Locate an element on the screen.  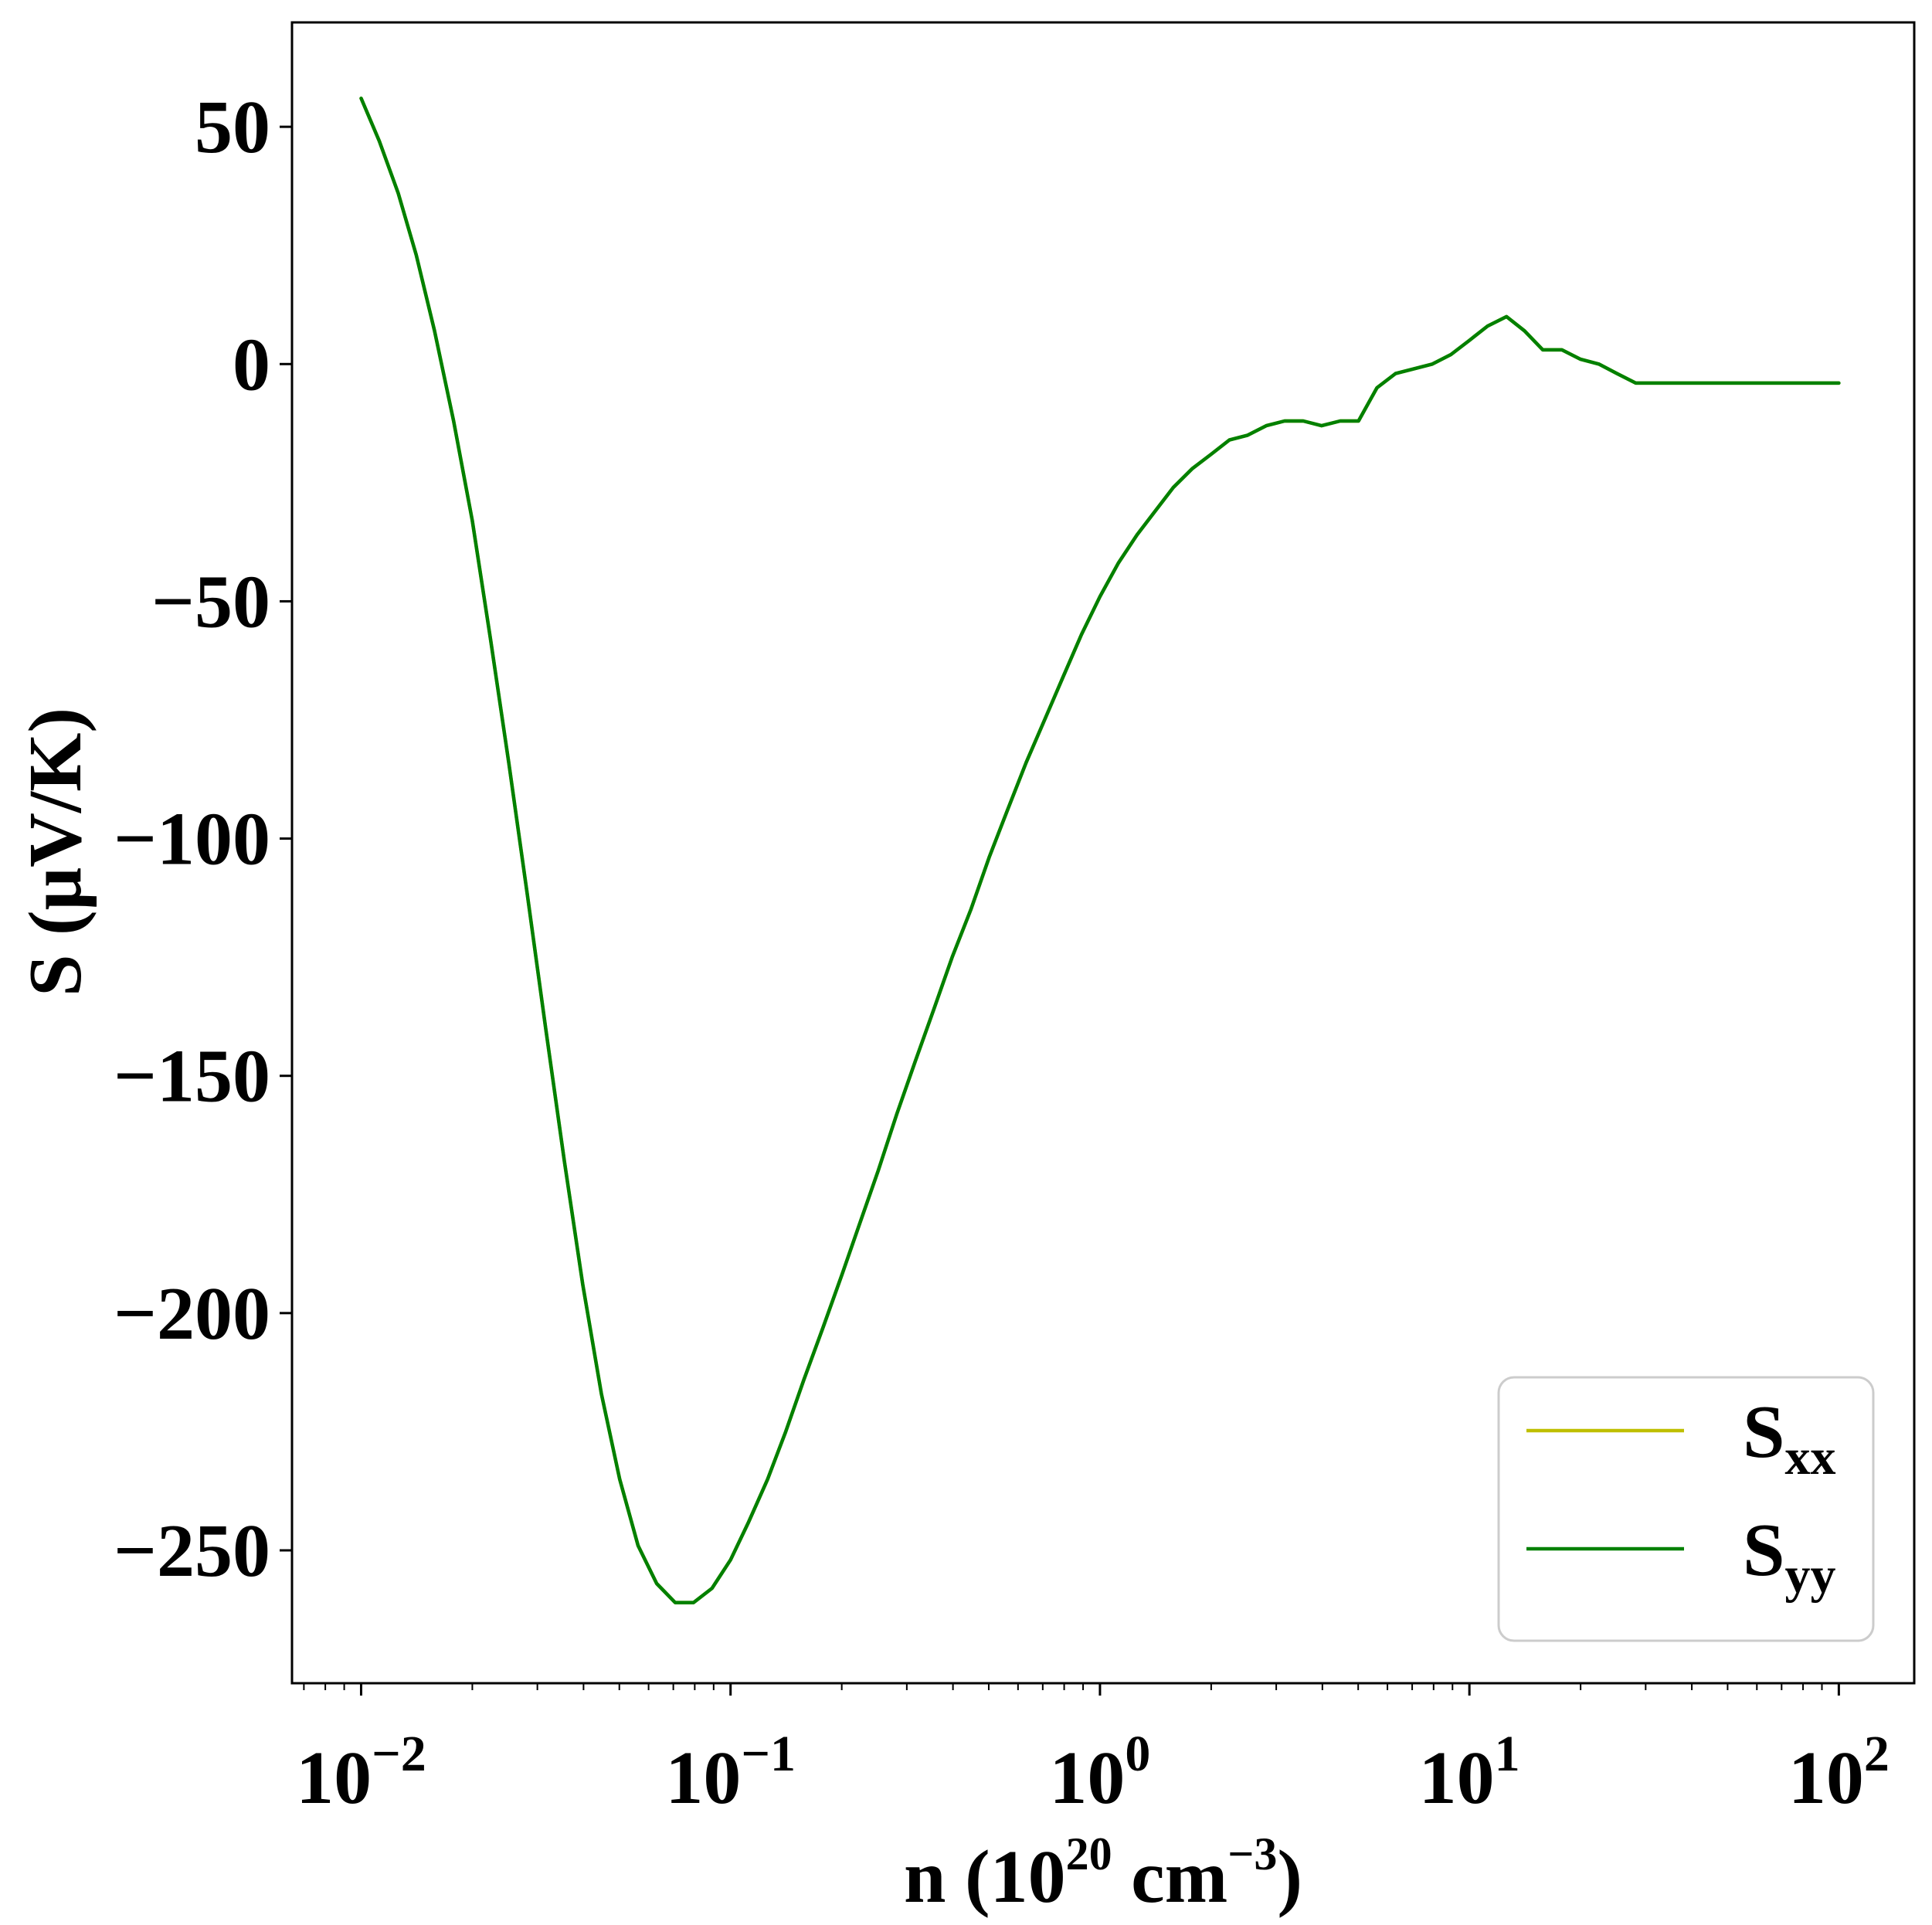
x-tick-label-1: 10⁻¹ is located at coordinates (731, 1773).